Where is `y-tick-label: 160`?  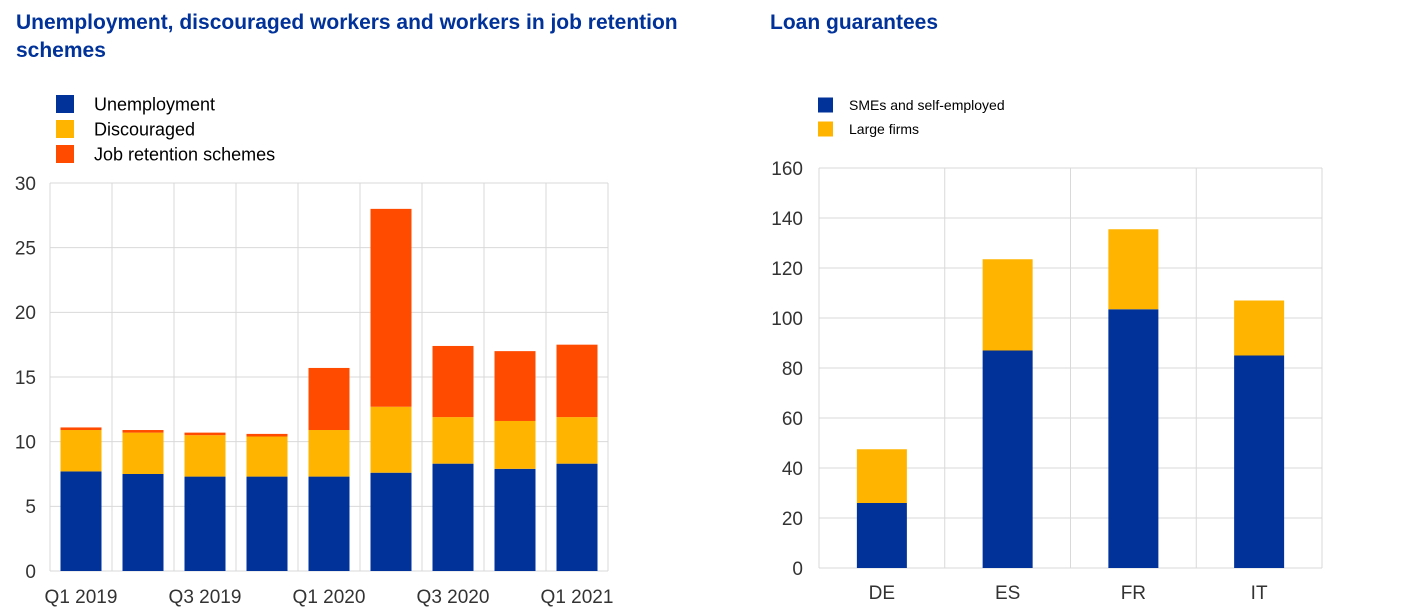 y-tick-label: 160 is located at coordinates (787, 169).